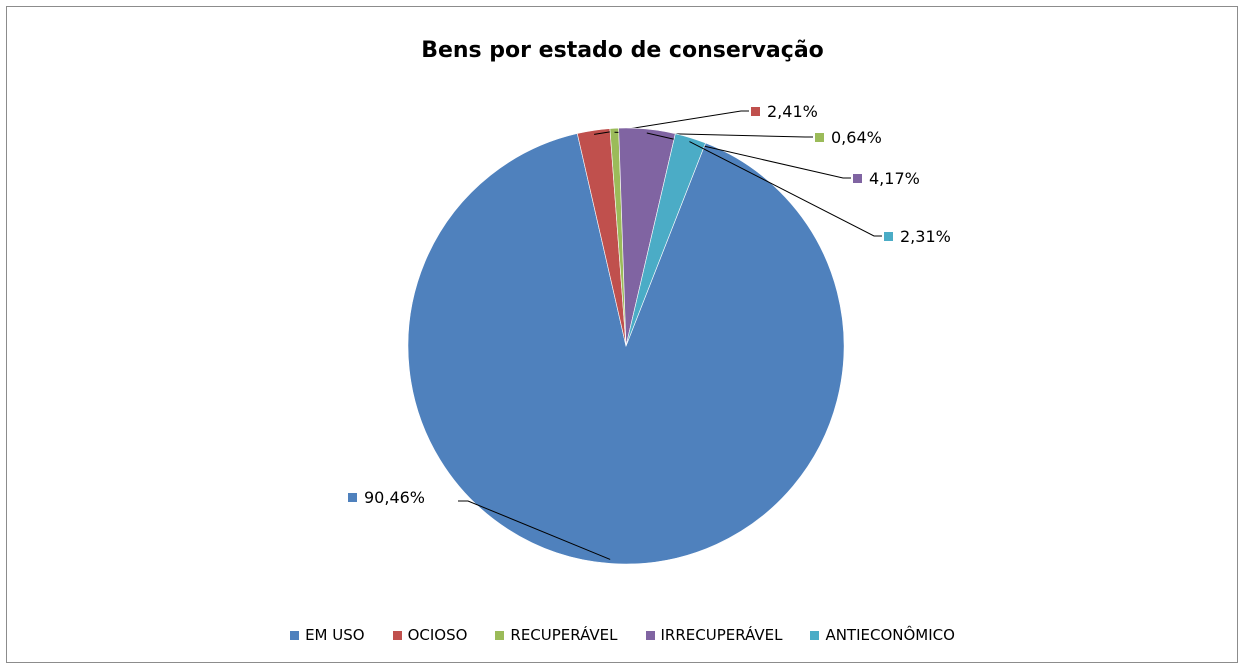 The image size is (1245, 670). I want to click on legend-item: ANTIECONÔMICO, so click(882, 635).